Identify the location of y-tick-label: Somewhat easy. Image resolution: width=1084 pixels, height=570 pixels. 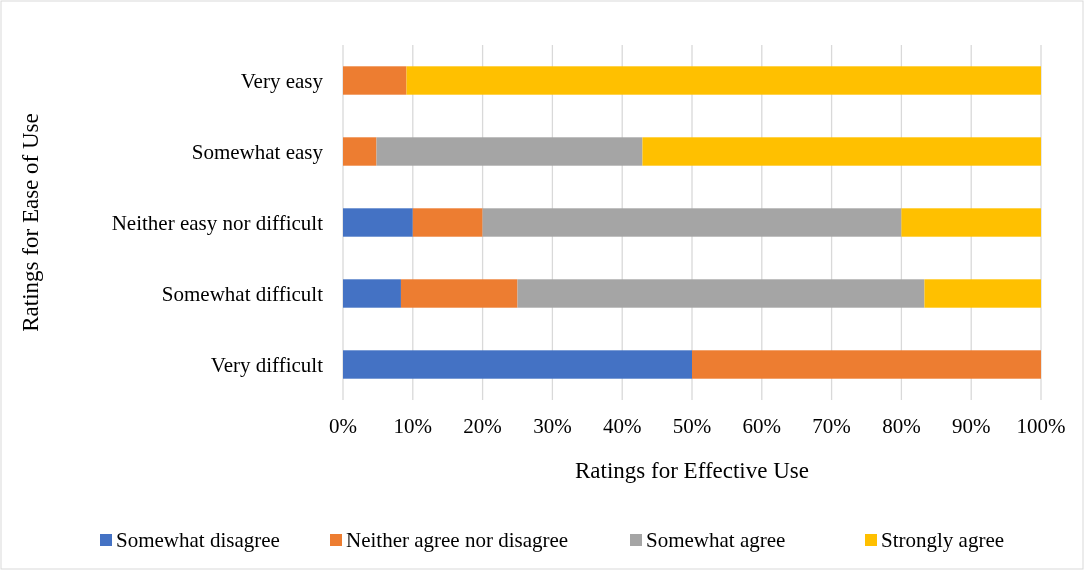
(257, 151).